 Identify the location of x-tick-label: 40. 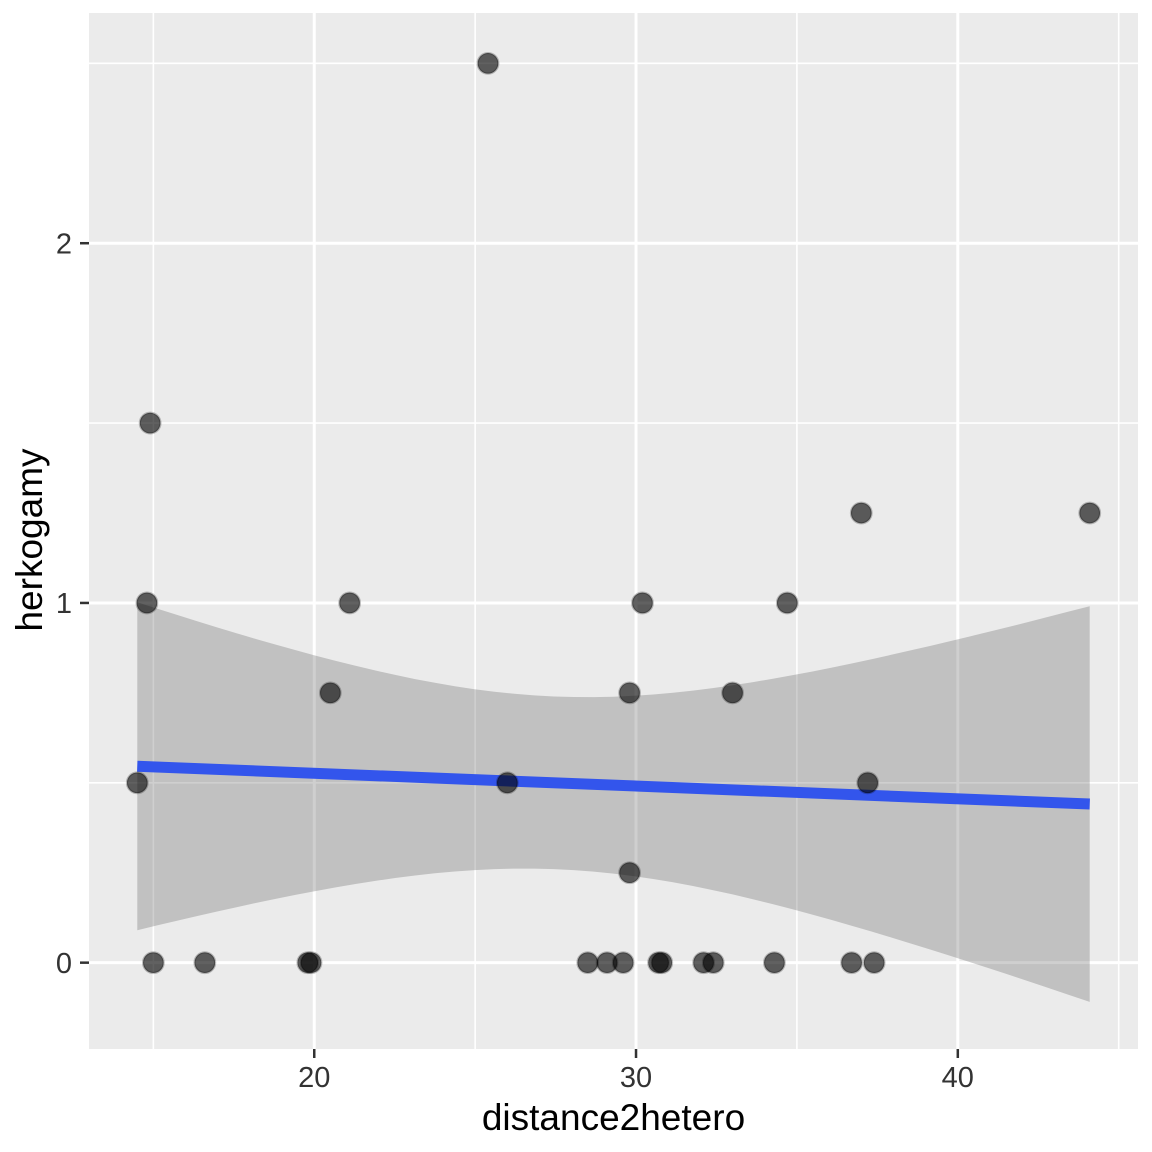
(958, 1078).